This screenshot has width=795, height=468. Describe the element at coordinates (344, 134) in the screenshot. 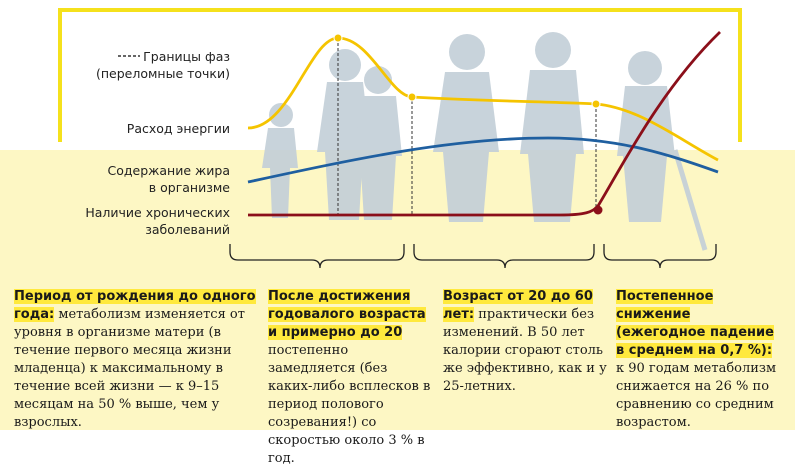

I see `child-silhouette` at that location.